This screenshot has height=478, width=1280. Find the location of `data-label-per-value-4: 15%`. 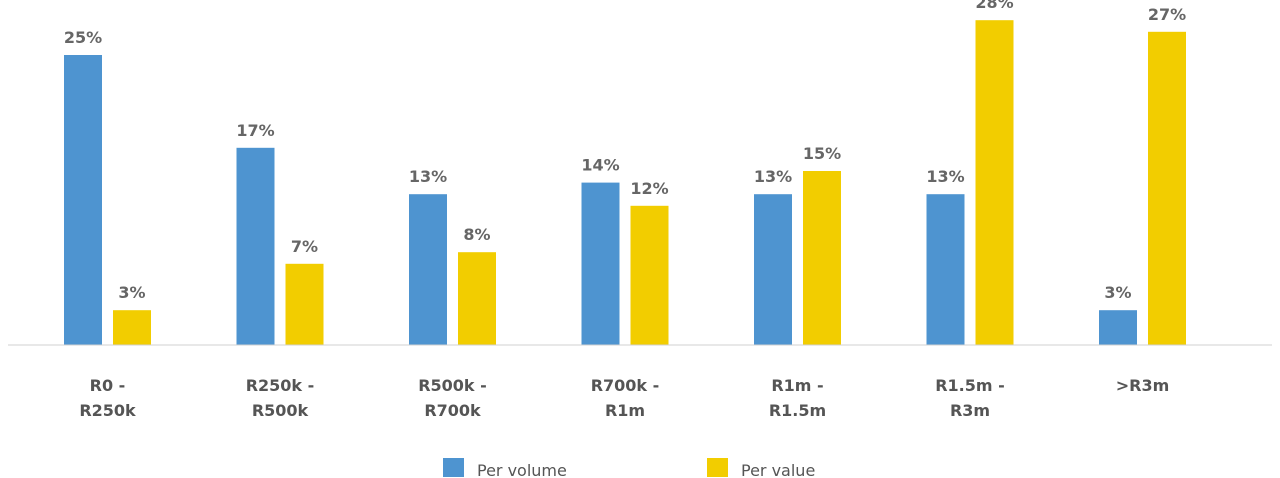

data-label-per-value-4: 15% is located at coordinates (822, 153).